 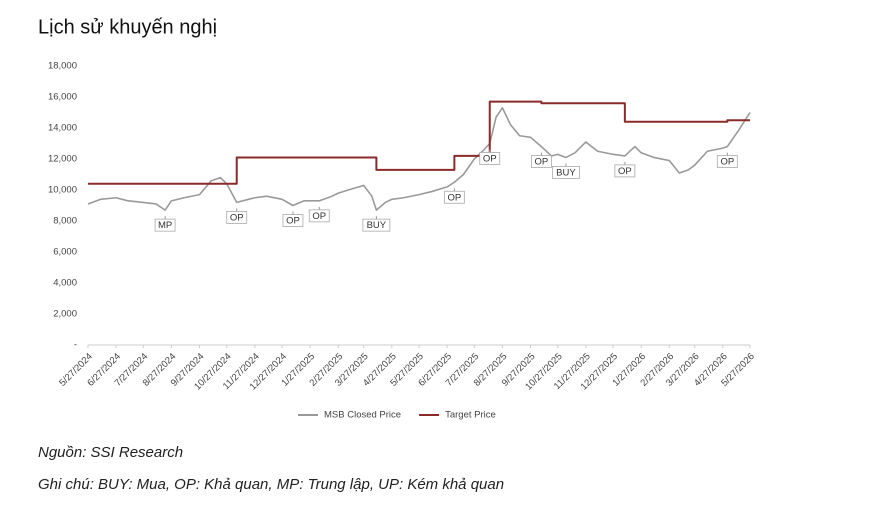 What do you see at coordinates (65, 221) in the screenshot?
I see `y-tick-label: 8,000` at bounding box center [65, 221].